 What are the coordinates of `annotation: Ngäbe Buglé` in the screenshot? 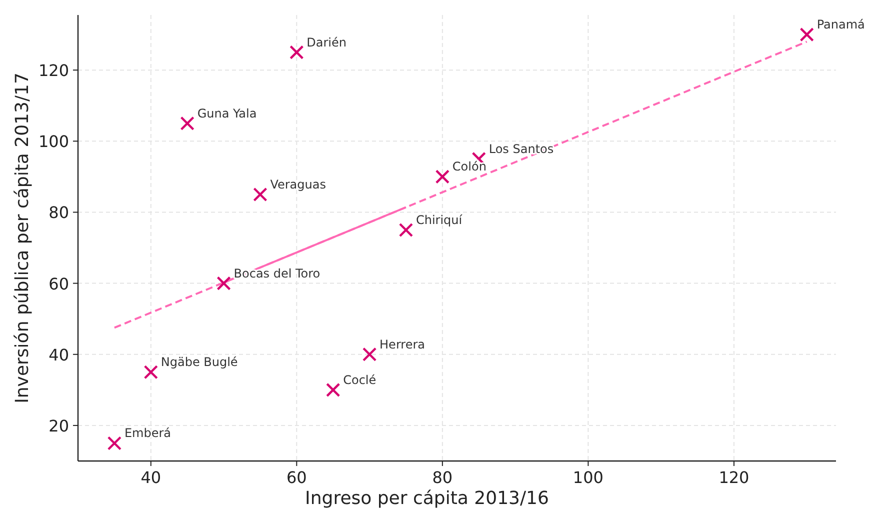 It's located at (199, 362).